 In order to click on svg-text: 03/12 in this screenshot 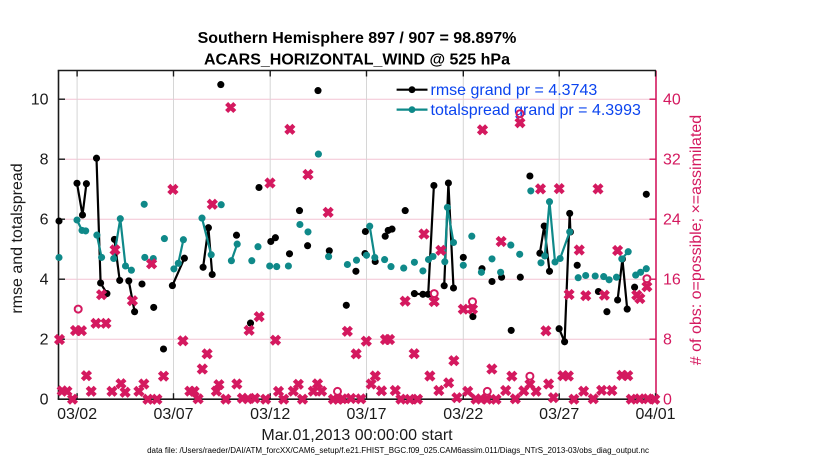, I will do `click(270, 414)`.